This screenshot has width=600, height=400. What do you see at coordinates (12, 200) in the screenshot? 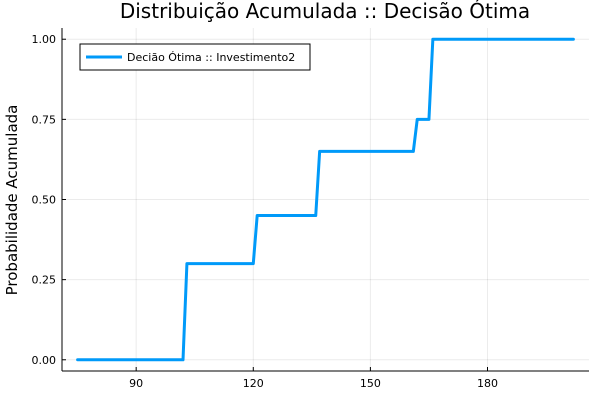
I see `y-axis-label: Probabilidade Acumulada` at bounding box center [12, 200].